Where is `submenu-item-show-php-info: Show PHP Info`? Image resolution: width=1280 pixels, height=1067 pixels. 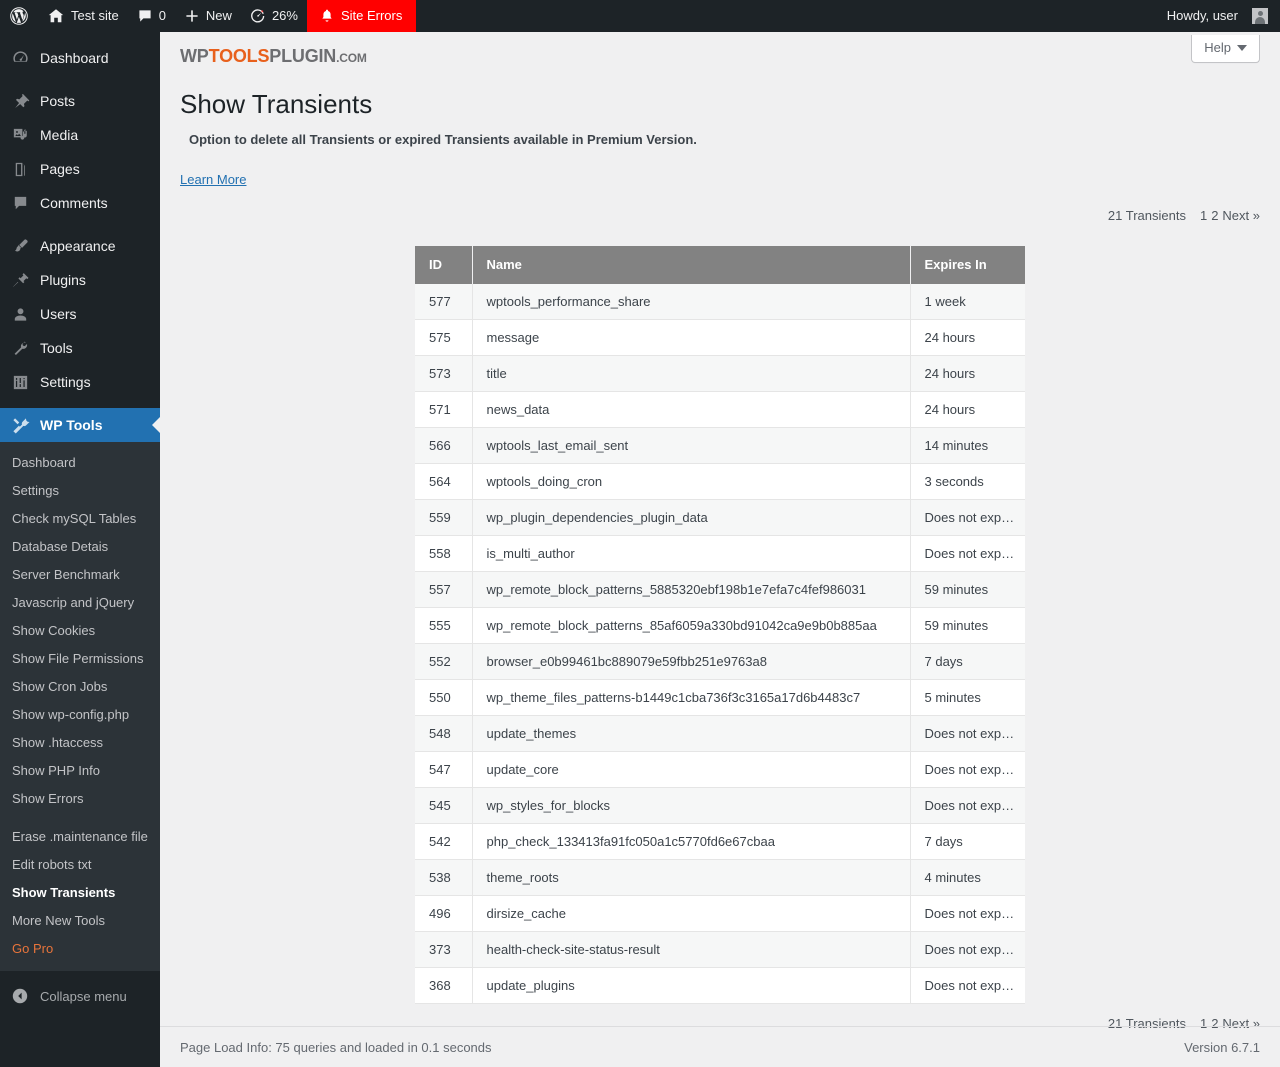 submenu-item-show-php-info: Show PHP Info is located at coordinates (56, 770).